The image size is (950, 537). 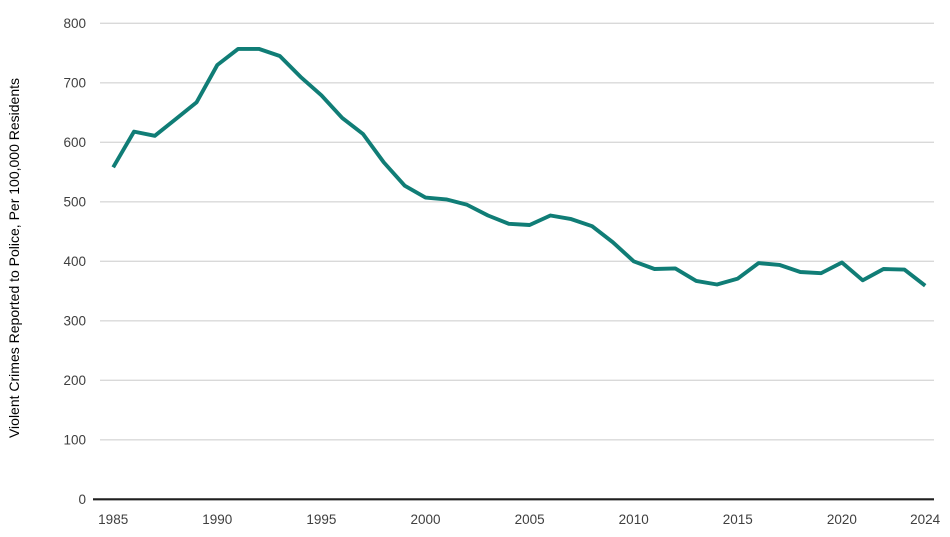 What do you see at coordinates (74, 380) in the screenshot?
I see `y-tick-label: 200` at bounding box center [74, 380].